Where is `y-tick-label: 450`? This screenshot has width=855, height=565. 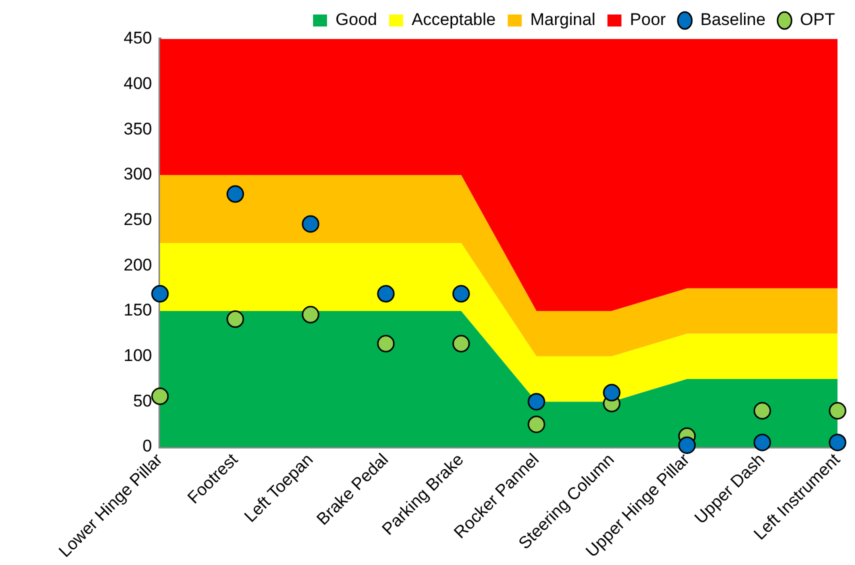 y-tick-label: 450 is located at coordinates (138, 38).